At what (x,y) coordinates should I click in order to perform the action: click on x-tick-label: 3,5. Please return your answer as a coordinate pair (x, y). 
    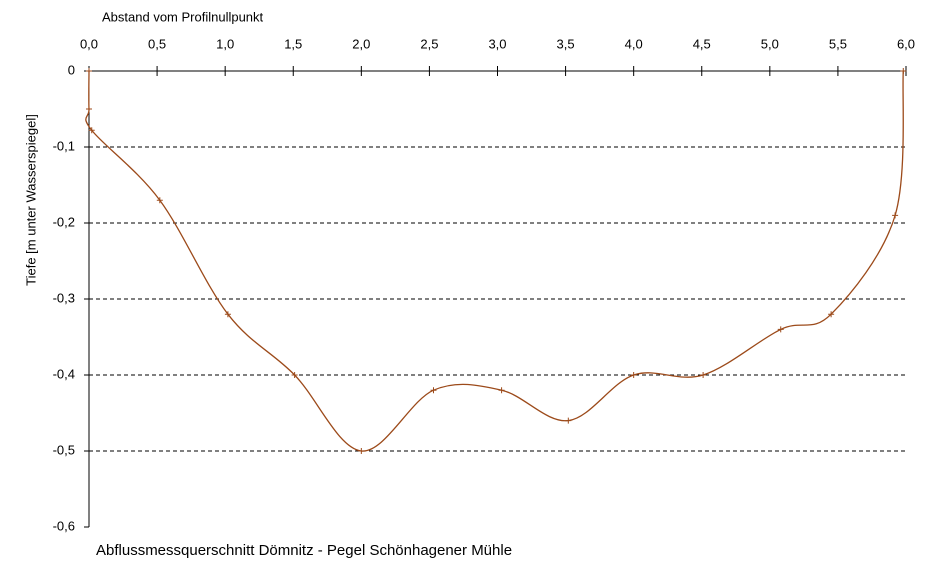
    Looking at the image, I should click on (566, 43).